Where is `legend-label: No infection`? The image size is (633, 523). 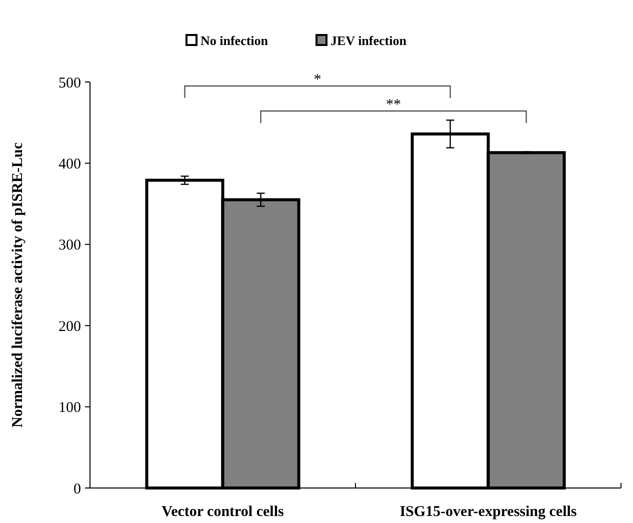
legend-label: No infection is located at coordinates (234, 40).